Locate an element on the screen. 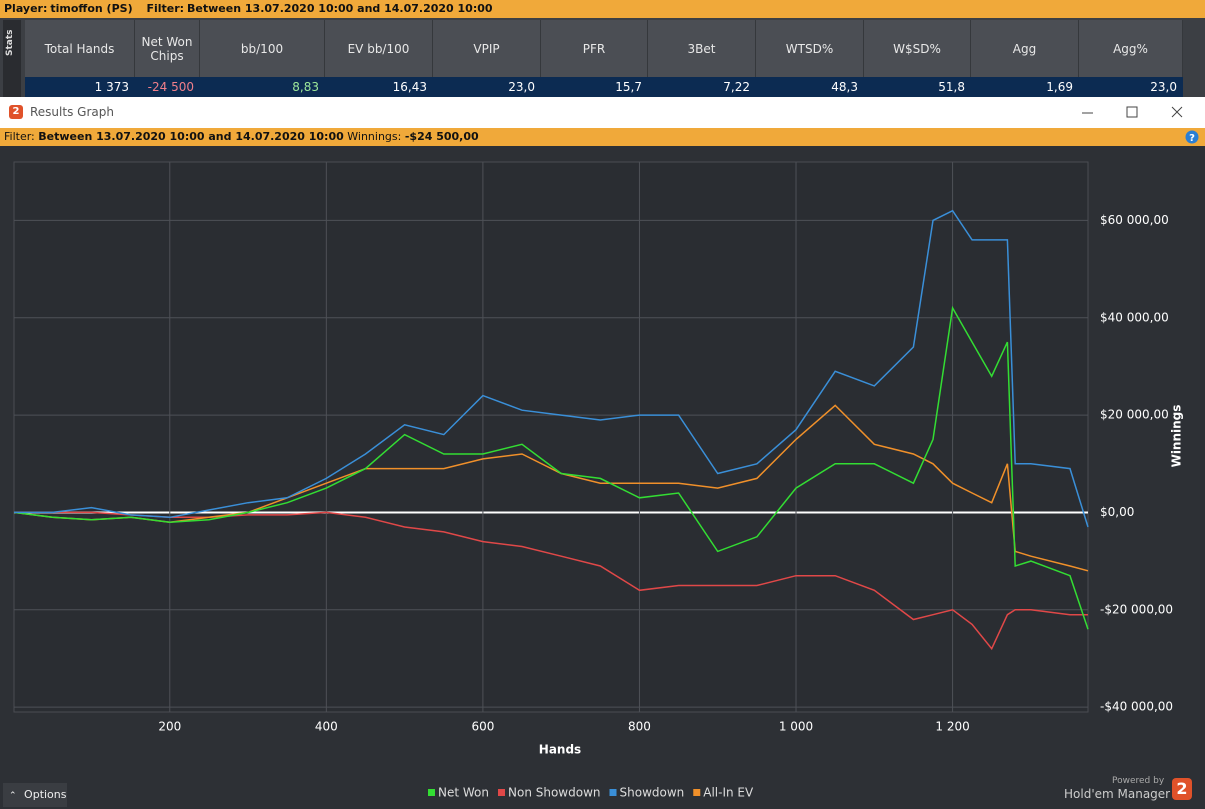  legend-label: All-In EV is located at coordinates (728, 793).